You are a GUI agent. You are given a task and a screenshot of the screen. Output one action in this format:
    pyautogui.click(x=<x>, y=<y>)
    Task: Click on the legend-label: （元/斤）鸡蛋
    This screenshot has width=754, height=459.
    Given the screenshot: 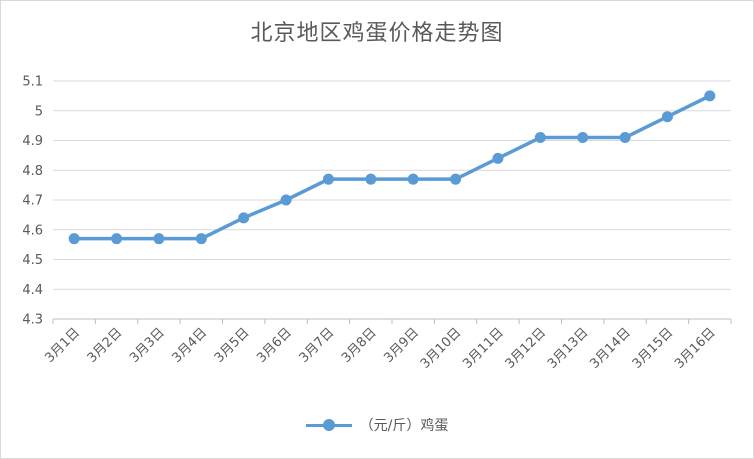 What is the action you would take?
    pyautogui.click(x=404, y=426)
    